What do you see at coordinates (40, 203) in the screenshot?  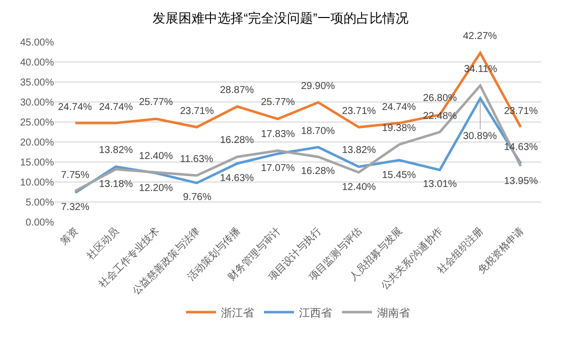 I see `y-tick-label: 5.00%` at bounding box center [40, 203].